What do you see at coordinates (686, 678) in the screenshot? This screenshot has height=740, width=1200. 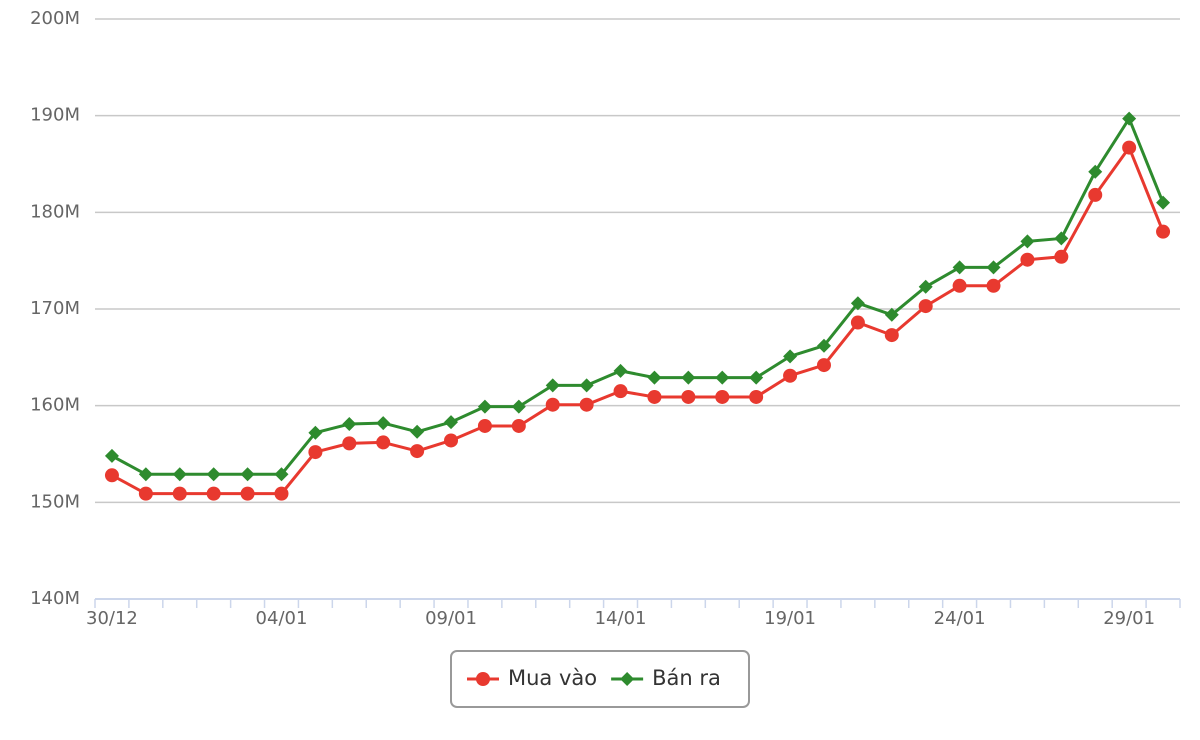 I see `legend-label: Bán ra` at bounding box center [686, 678].